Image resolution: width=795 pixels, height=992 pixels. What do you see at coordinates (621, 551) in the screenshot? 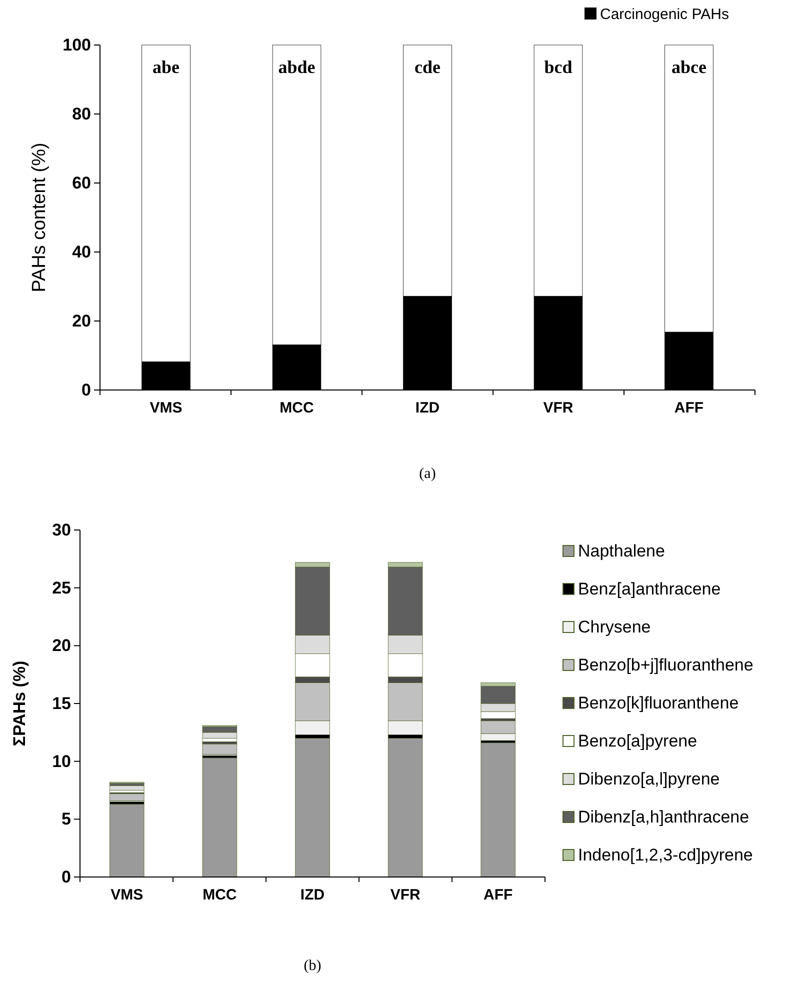
I see `legend-label: Napthalene` at bounding box center [621, 551].